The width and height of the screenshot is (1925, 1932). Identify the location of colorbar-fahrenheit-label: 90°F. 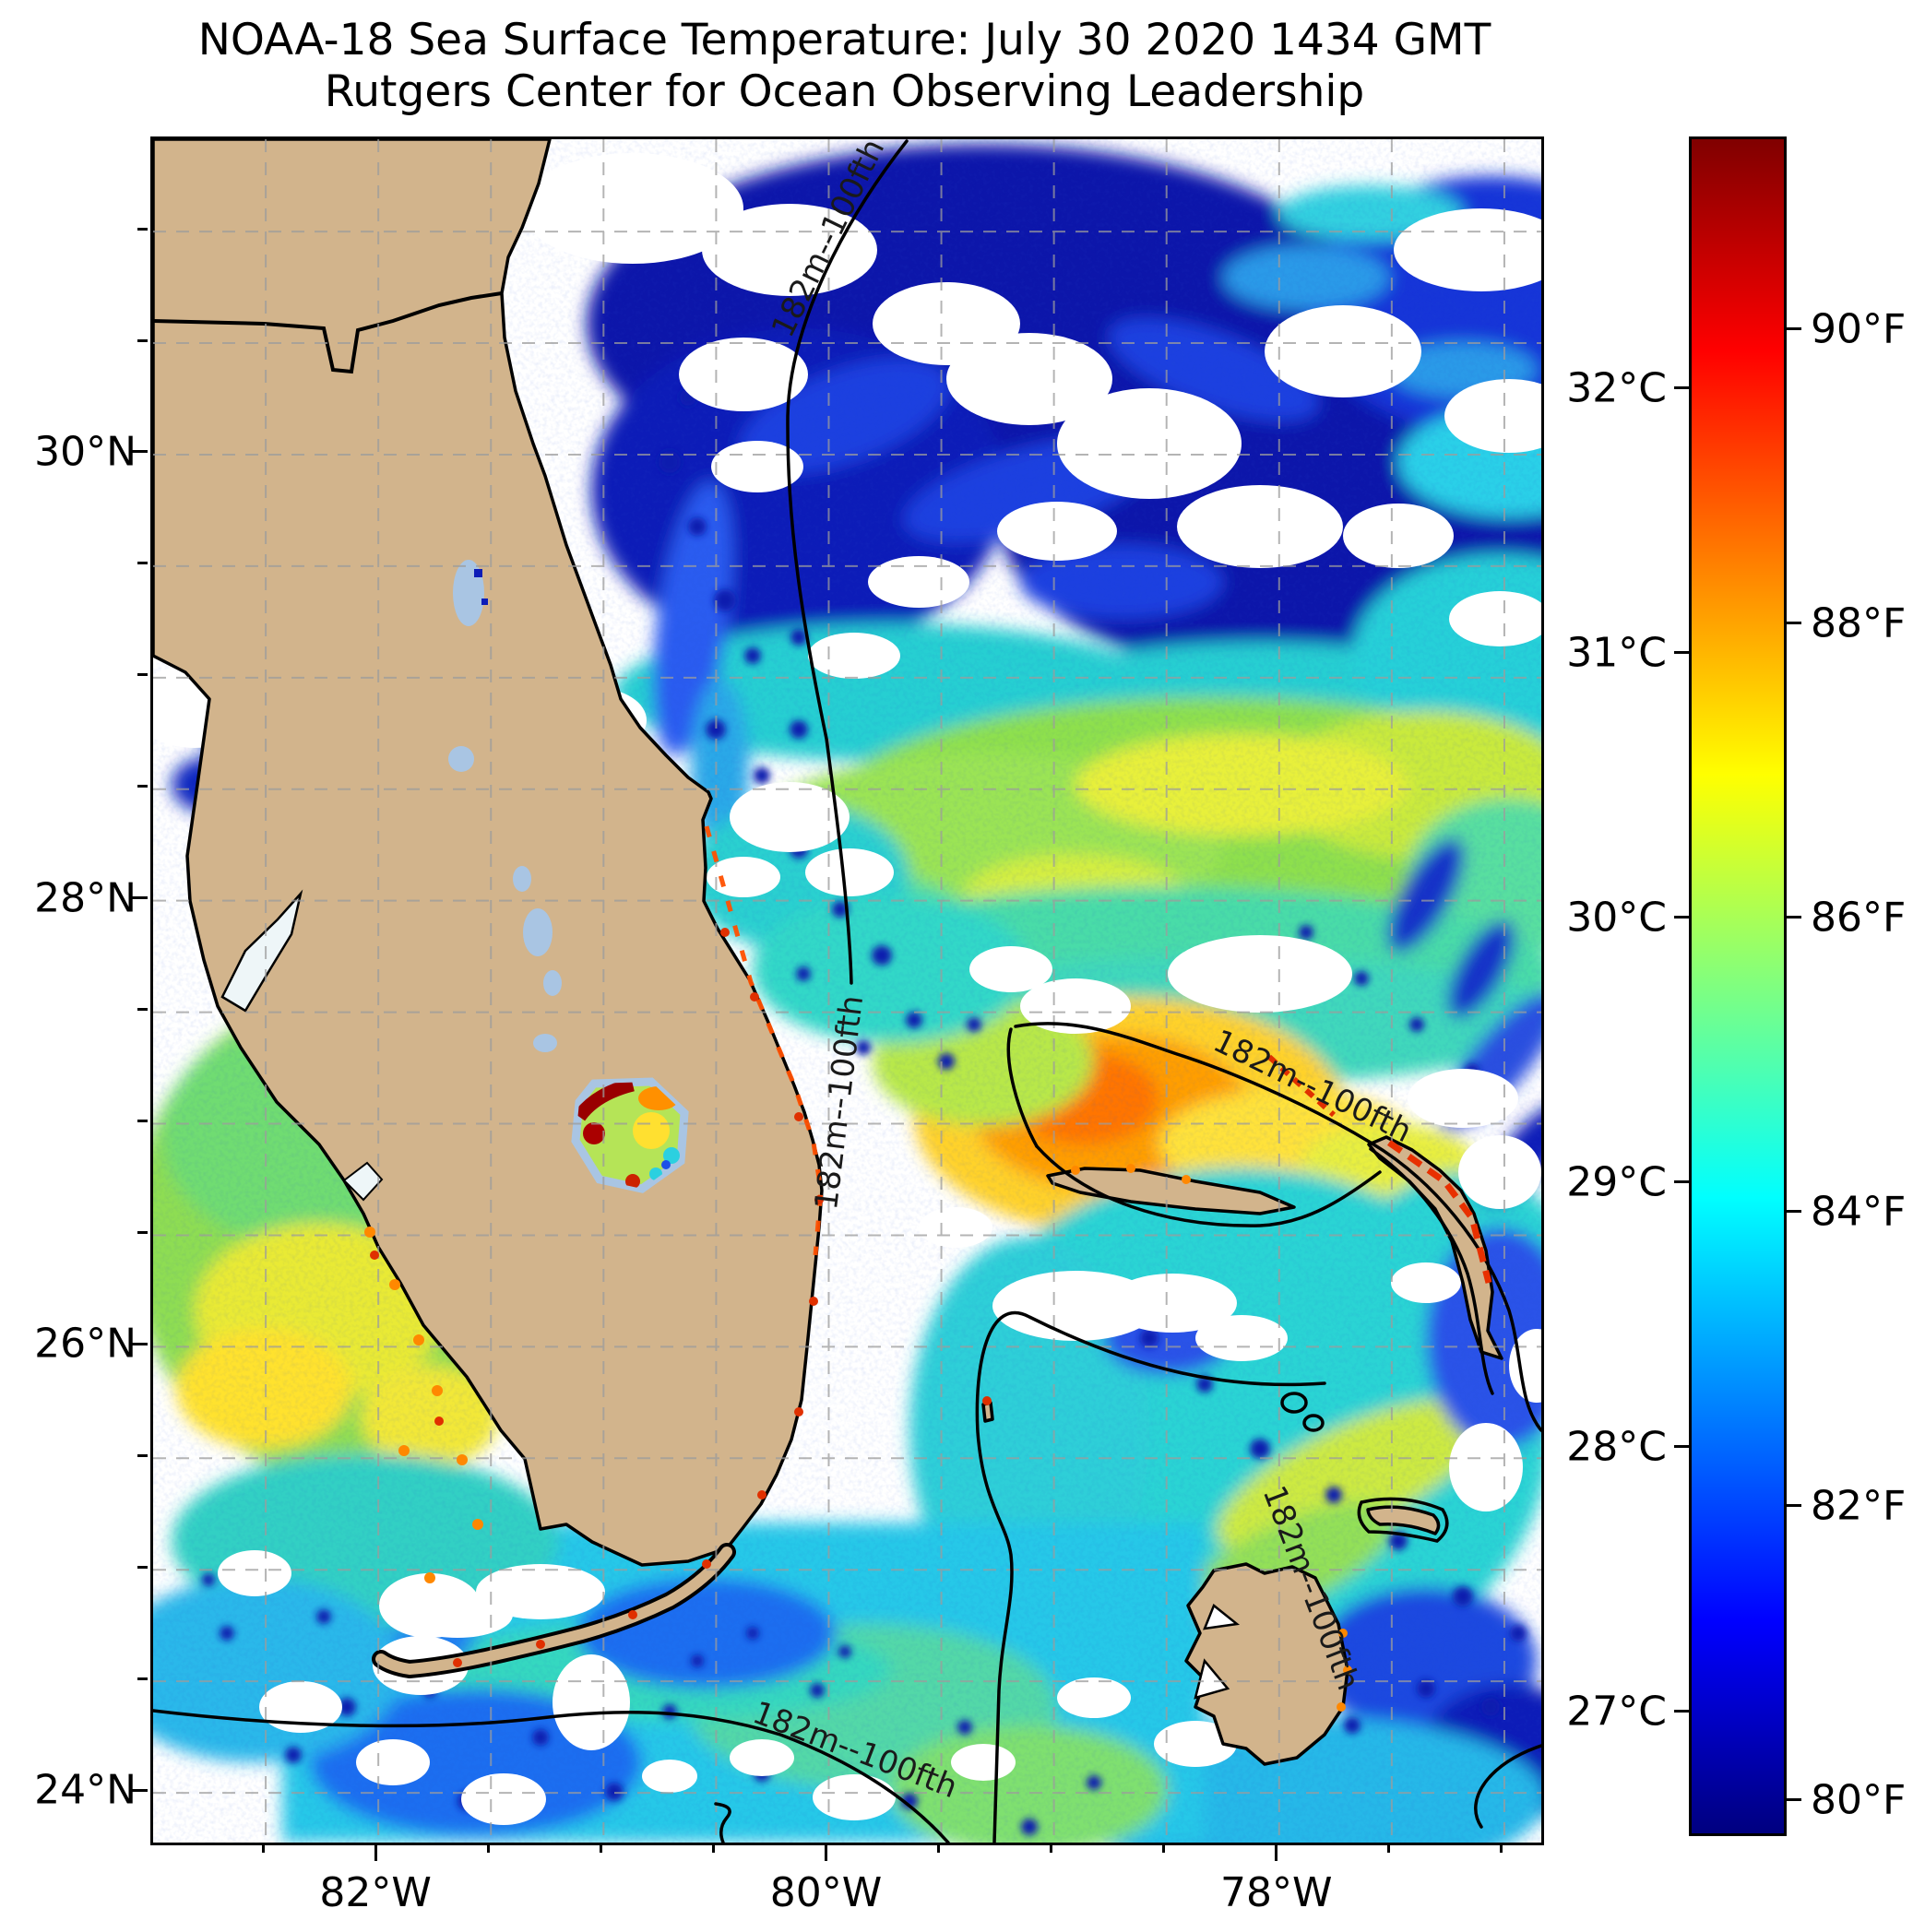
(1859, 329).